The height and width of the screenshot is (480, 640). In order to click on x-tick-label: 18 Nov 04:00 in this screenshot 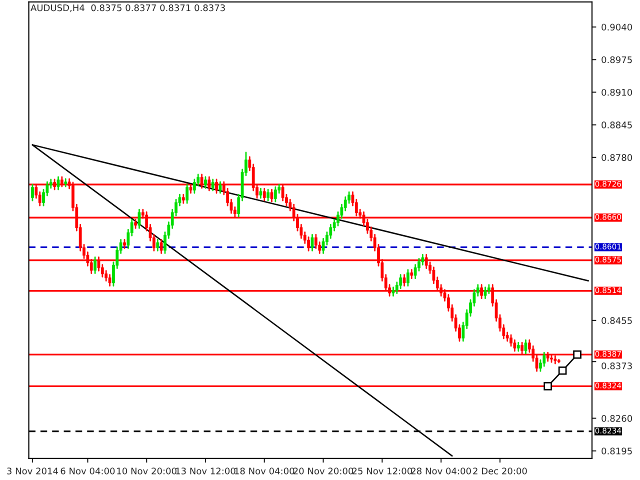, I will do `click(264, 471)`.